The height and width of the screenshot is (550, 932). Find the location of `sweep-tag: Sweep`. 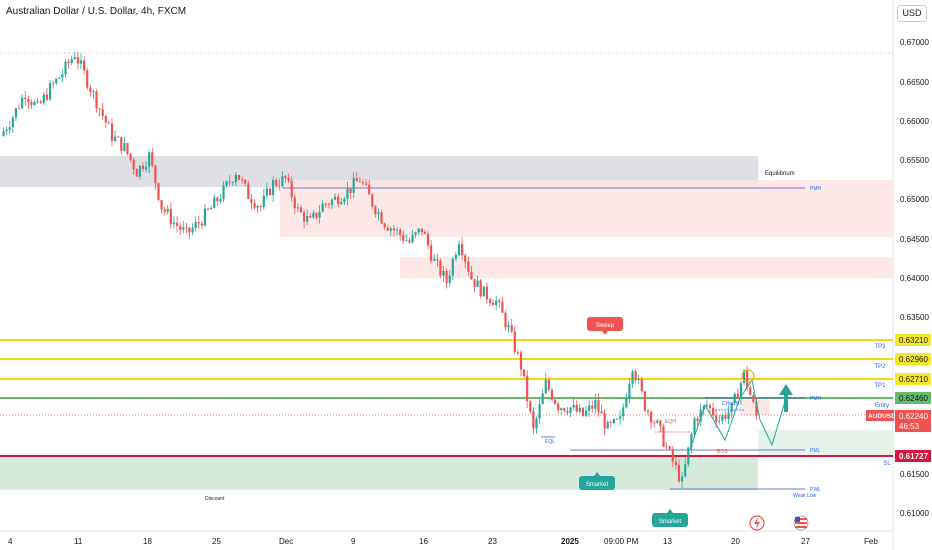

sweep-tag: Sweep is located at coordinates (605, 326).